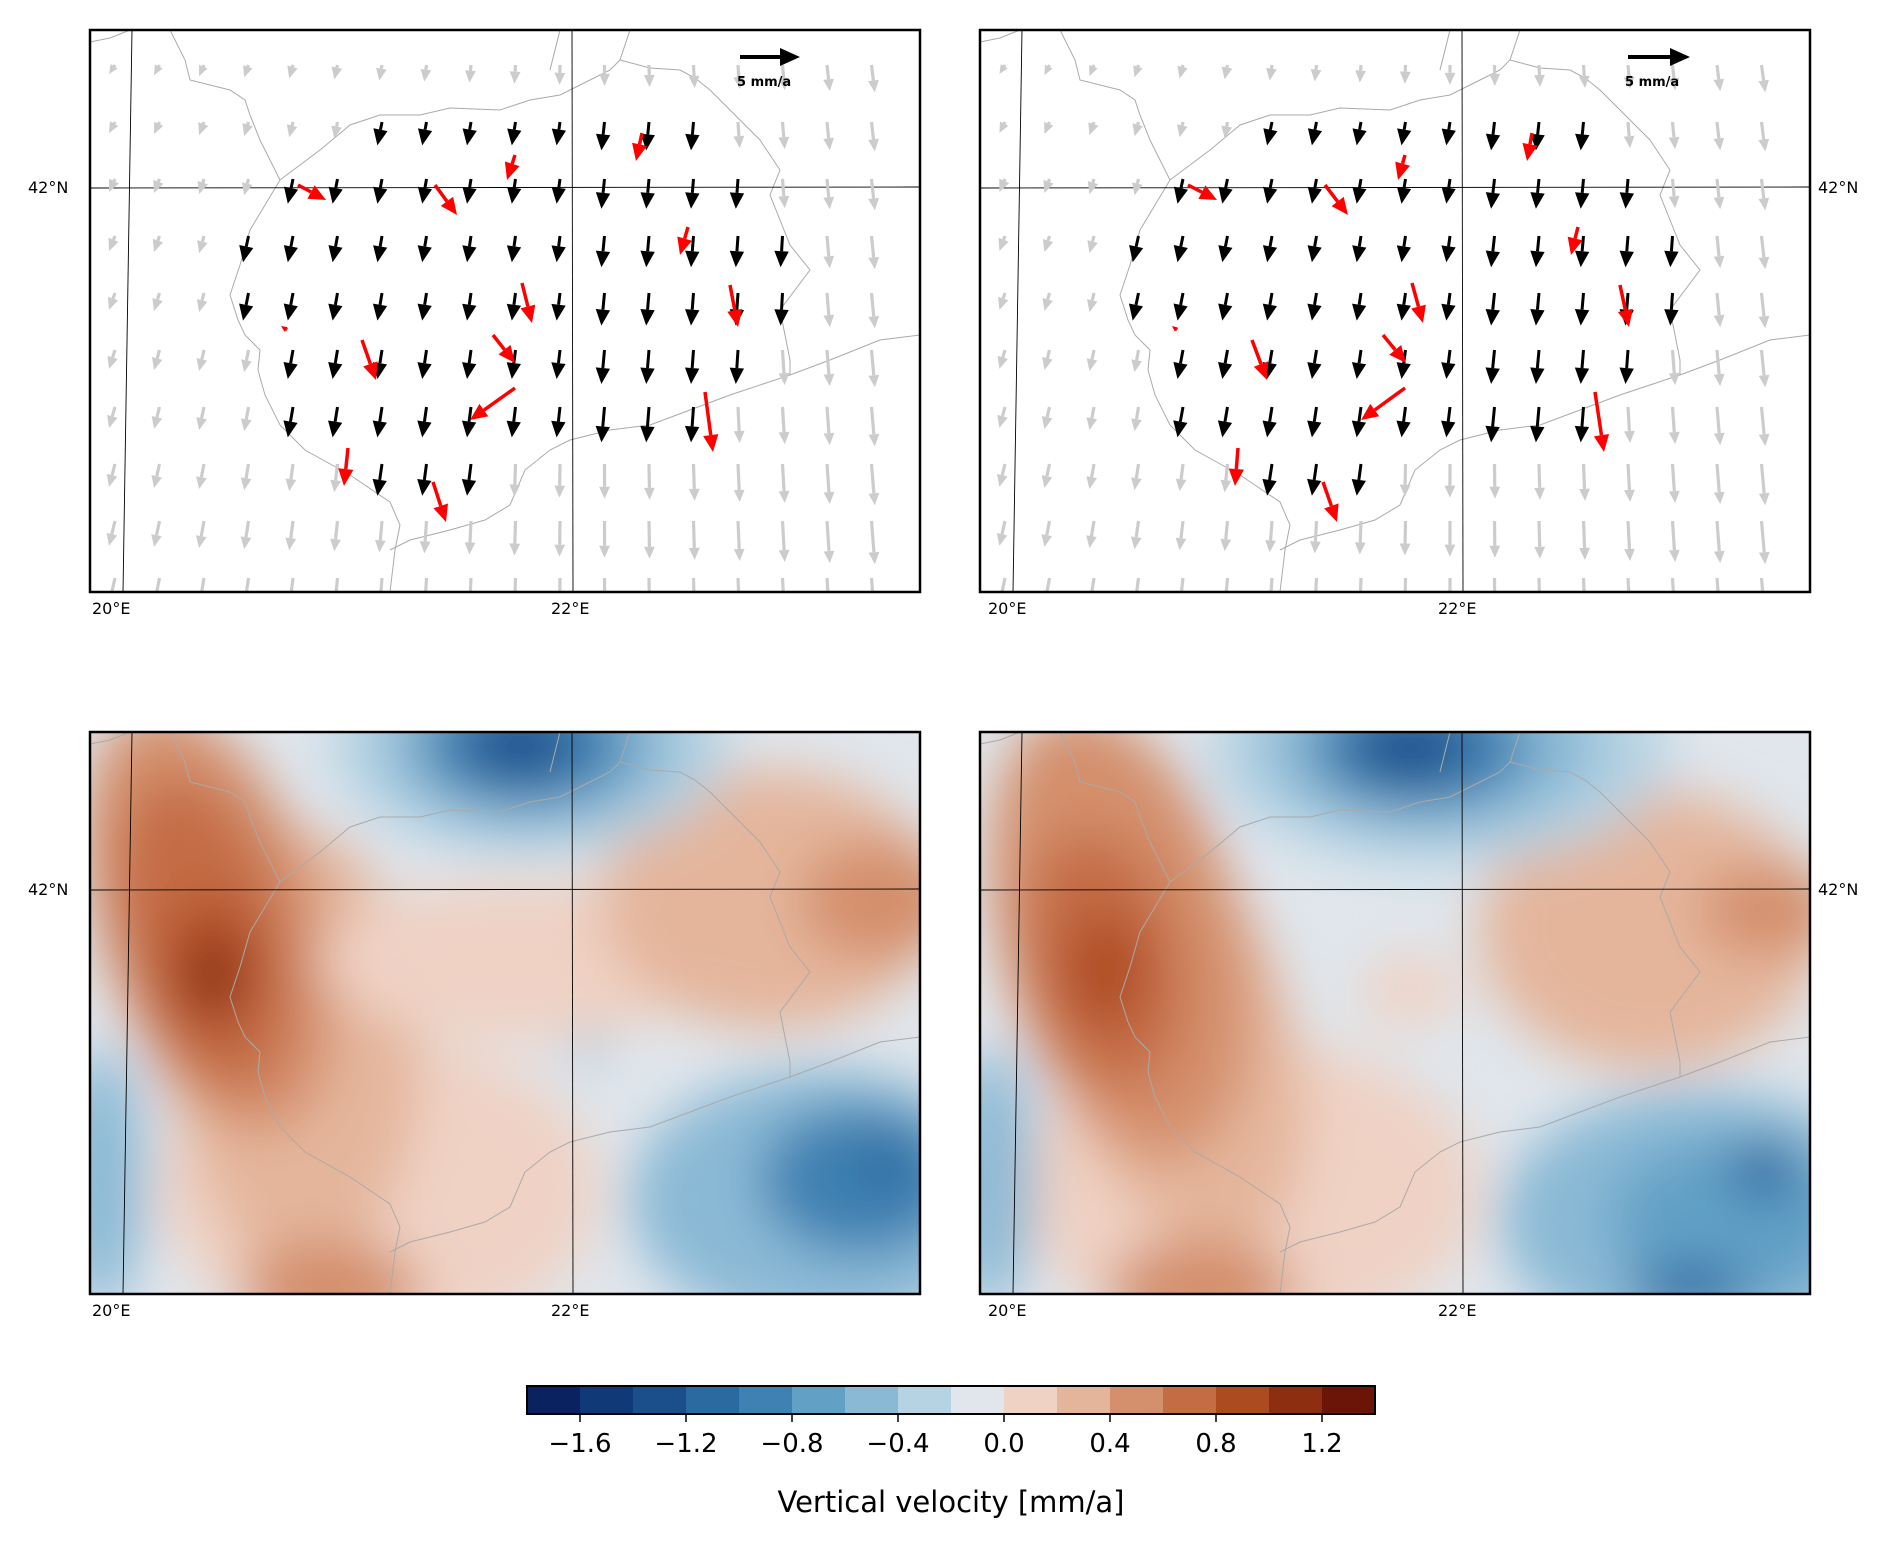 This screenshot has height=1549, width=1890. Describe the element at coordinates (1007, 1310) in the screenshot. I see `lon-label-20: 20°E` at that location.